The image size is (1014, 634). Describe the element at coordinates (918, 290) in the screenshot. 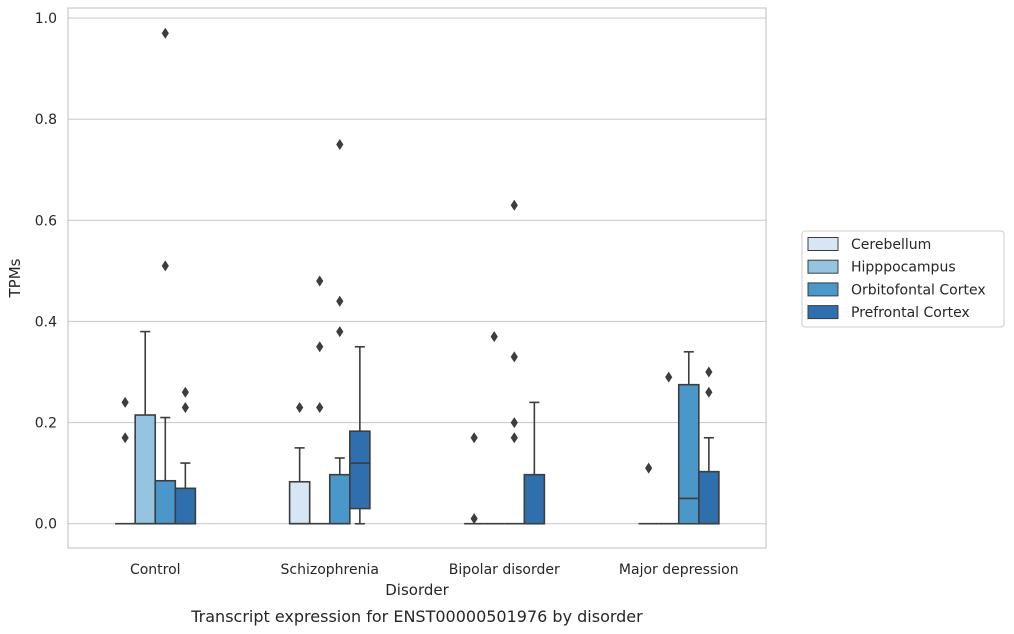

I see `legend-label: Orbitofontal Cortex` at that location.